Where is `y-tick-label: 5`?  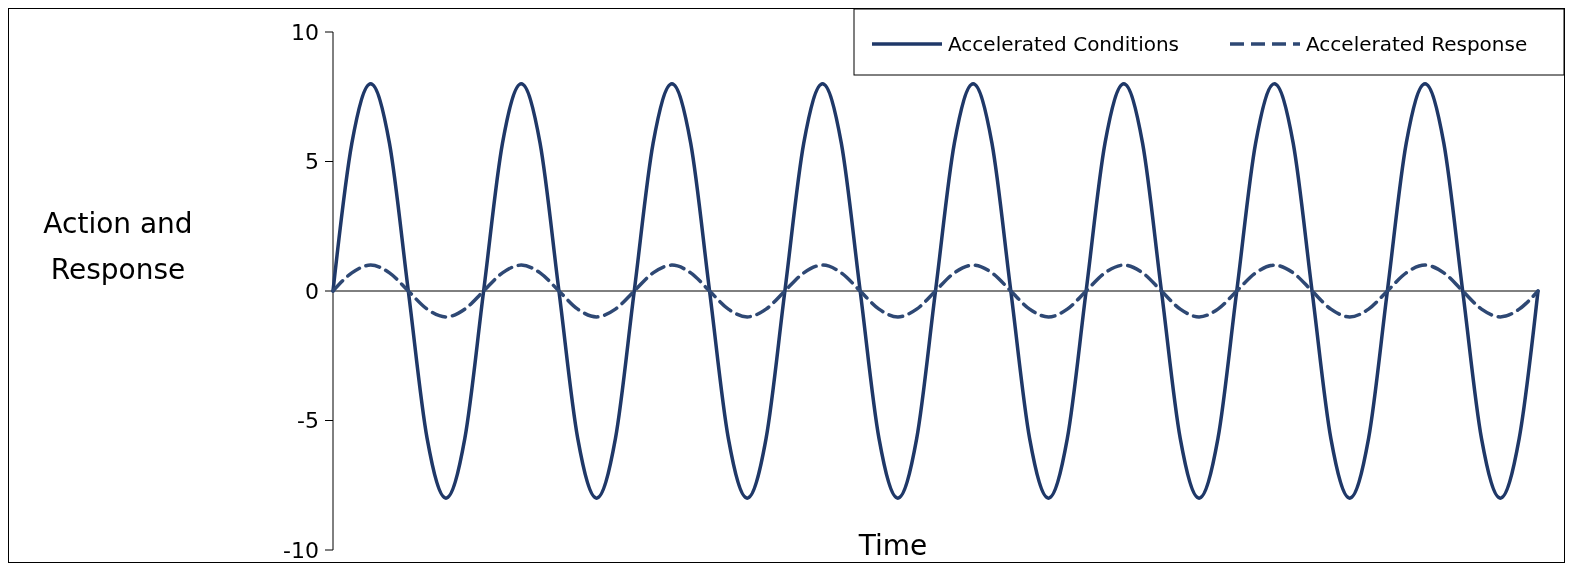 y-tick-label: 5 is located at coordinates (312, 162).